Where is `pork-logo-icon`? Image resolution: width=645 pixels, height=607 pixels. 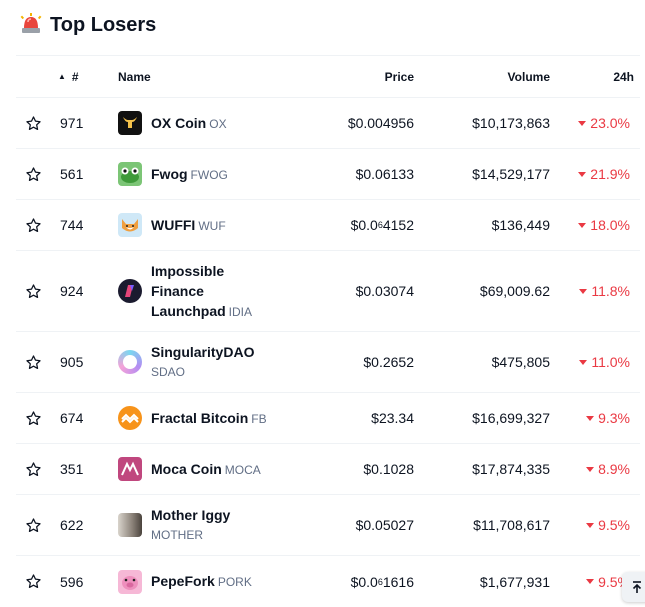
pork-logo-icon is located at coordinates (130, 581).